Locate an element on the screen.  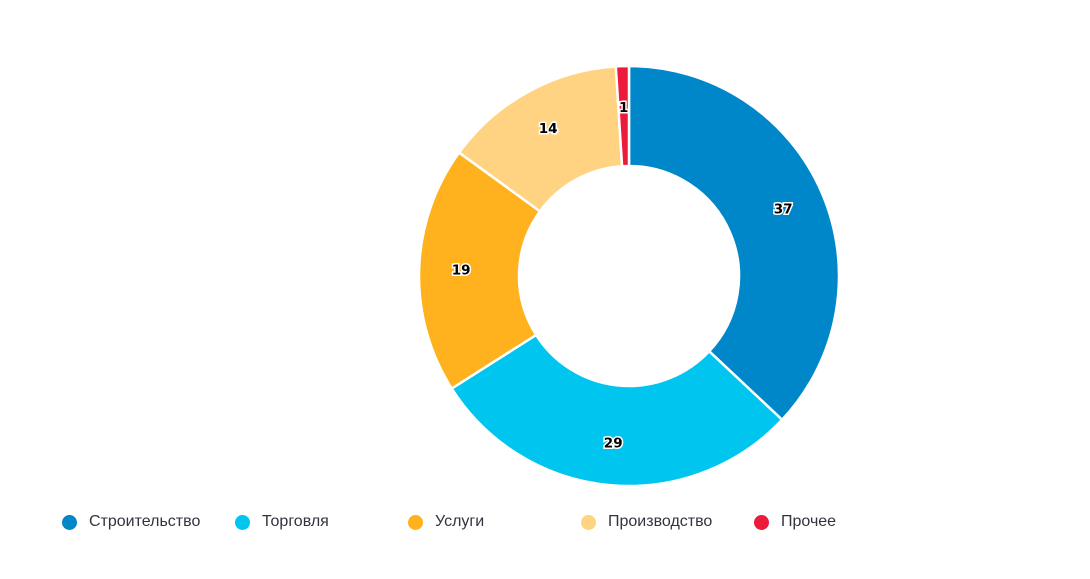
legend-item-label: Торговля is located at coordinates (295, 521).